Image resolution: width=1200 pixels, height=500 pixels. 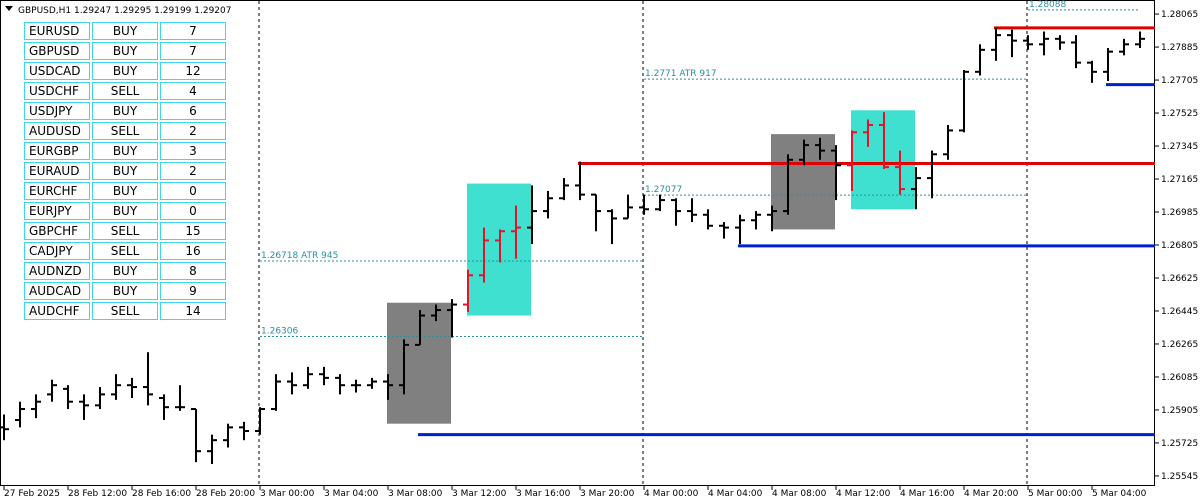 I want to click on table-cell: 9, so click(x=193, y=291).